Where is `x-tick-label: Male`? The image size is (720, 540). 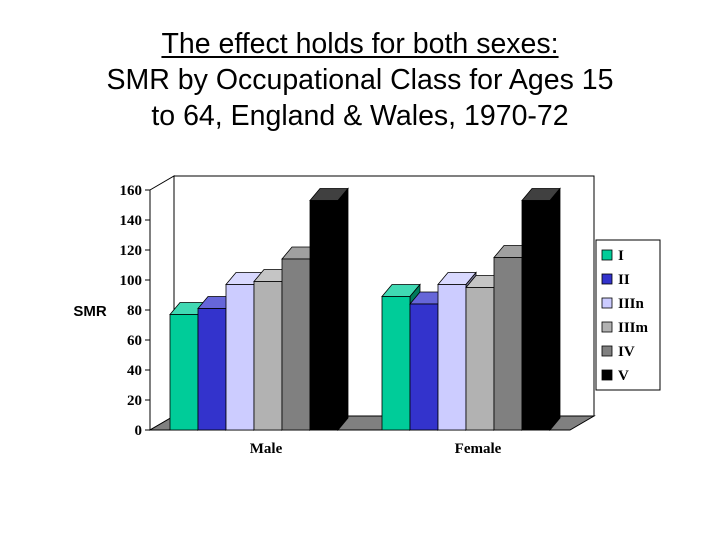
x-tick-label: Male is located at coordinates (266, 449).